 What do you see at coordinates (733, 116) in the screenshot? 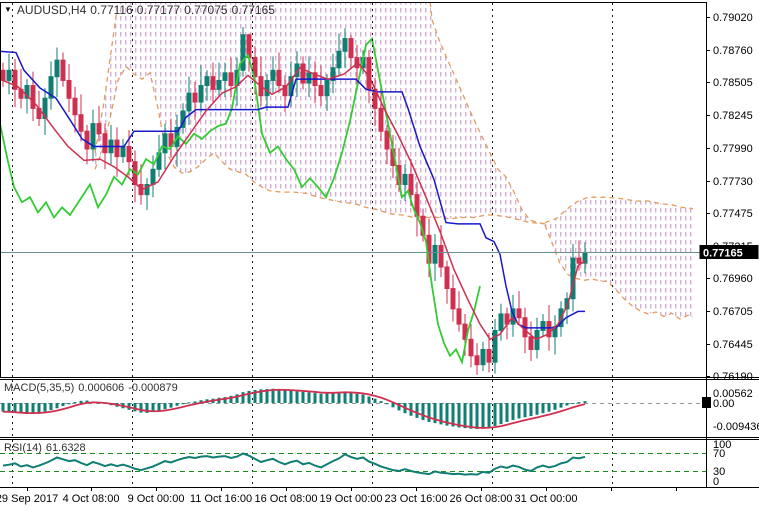
I see `price-axis-label: 0.78245` at bounding box center [733, 116].